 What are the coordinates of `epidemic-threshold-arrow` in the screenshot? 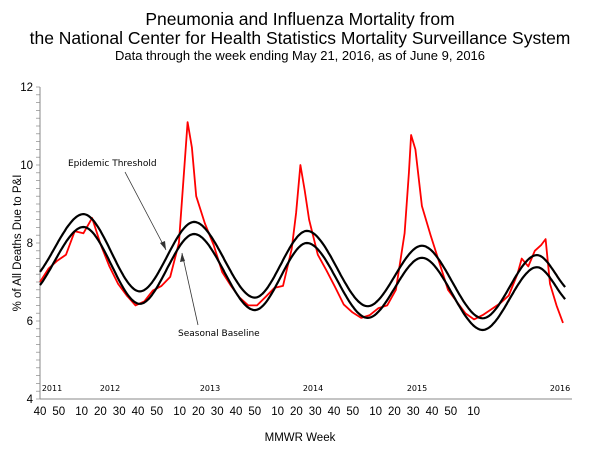 It's located at (145, 211).